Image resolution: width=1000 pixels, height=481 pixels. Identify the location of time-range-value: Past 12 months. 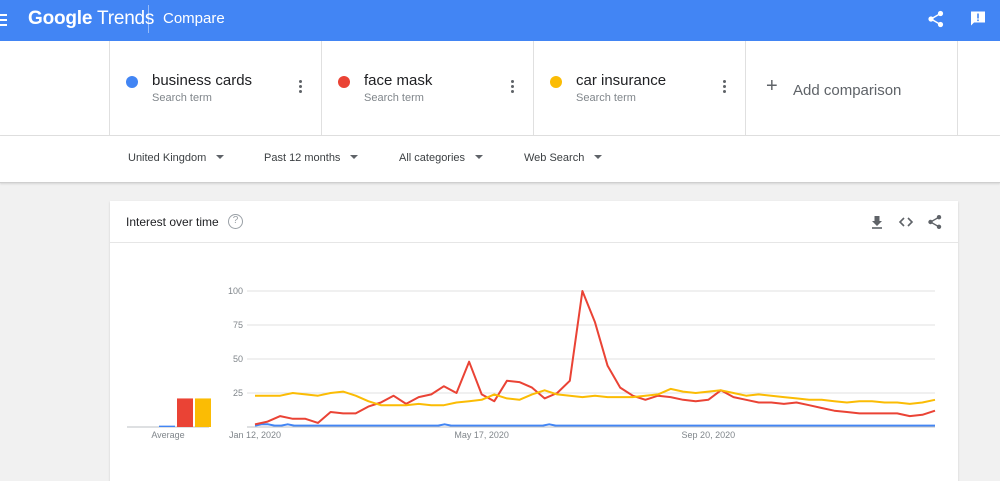
(302, 158).